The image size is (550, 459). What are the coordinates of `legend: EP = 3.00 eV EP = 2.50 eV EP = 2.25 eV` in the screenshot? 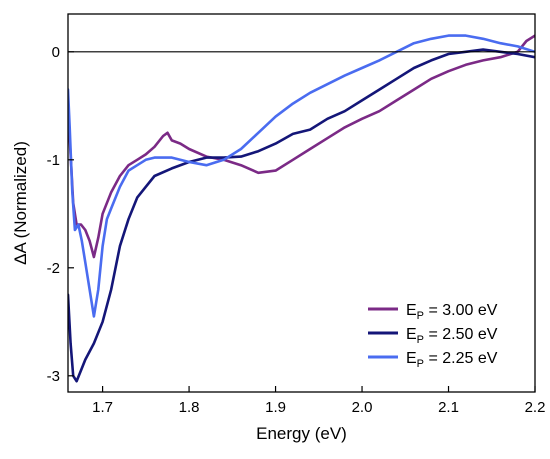 It's located at (433, 336).